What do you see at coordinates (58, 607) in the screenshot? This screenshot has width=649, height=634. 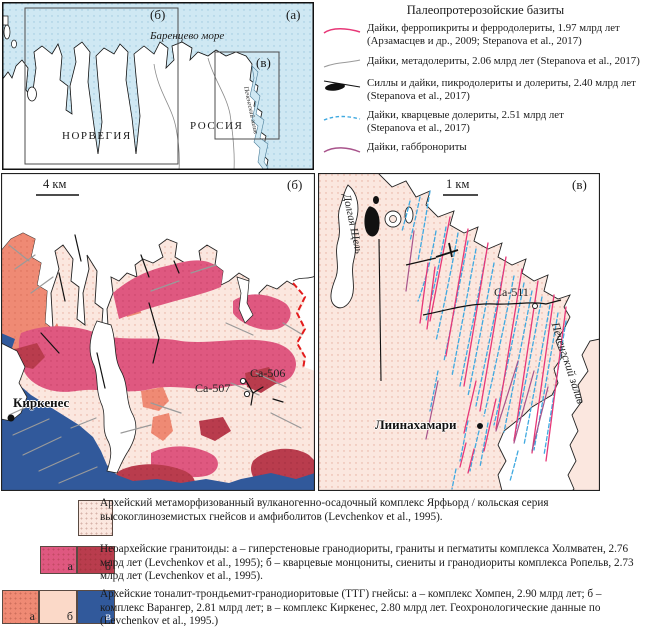 I see `swatch-ttg-b: б` at bounding box center [58, 607].